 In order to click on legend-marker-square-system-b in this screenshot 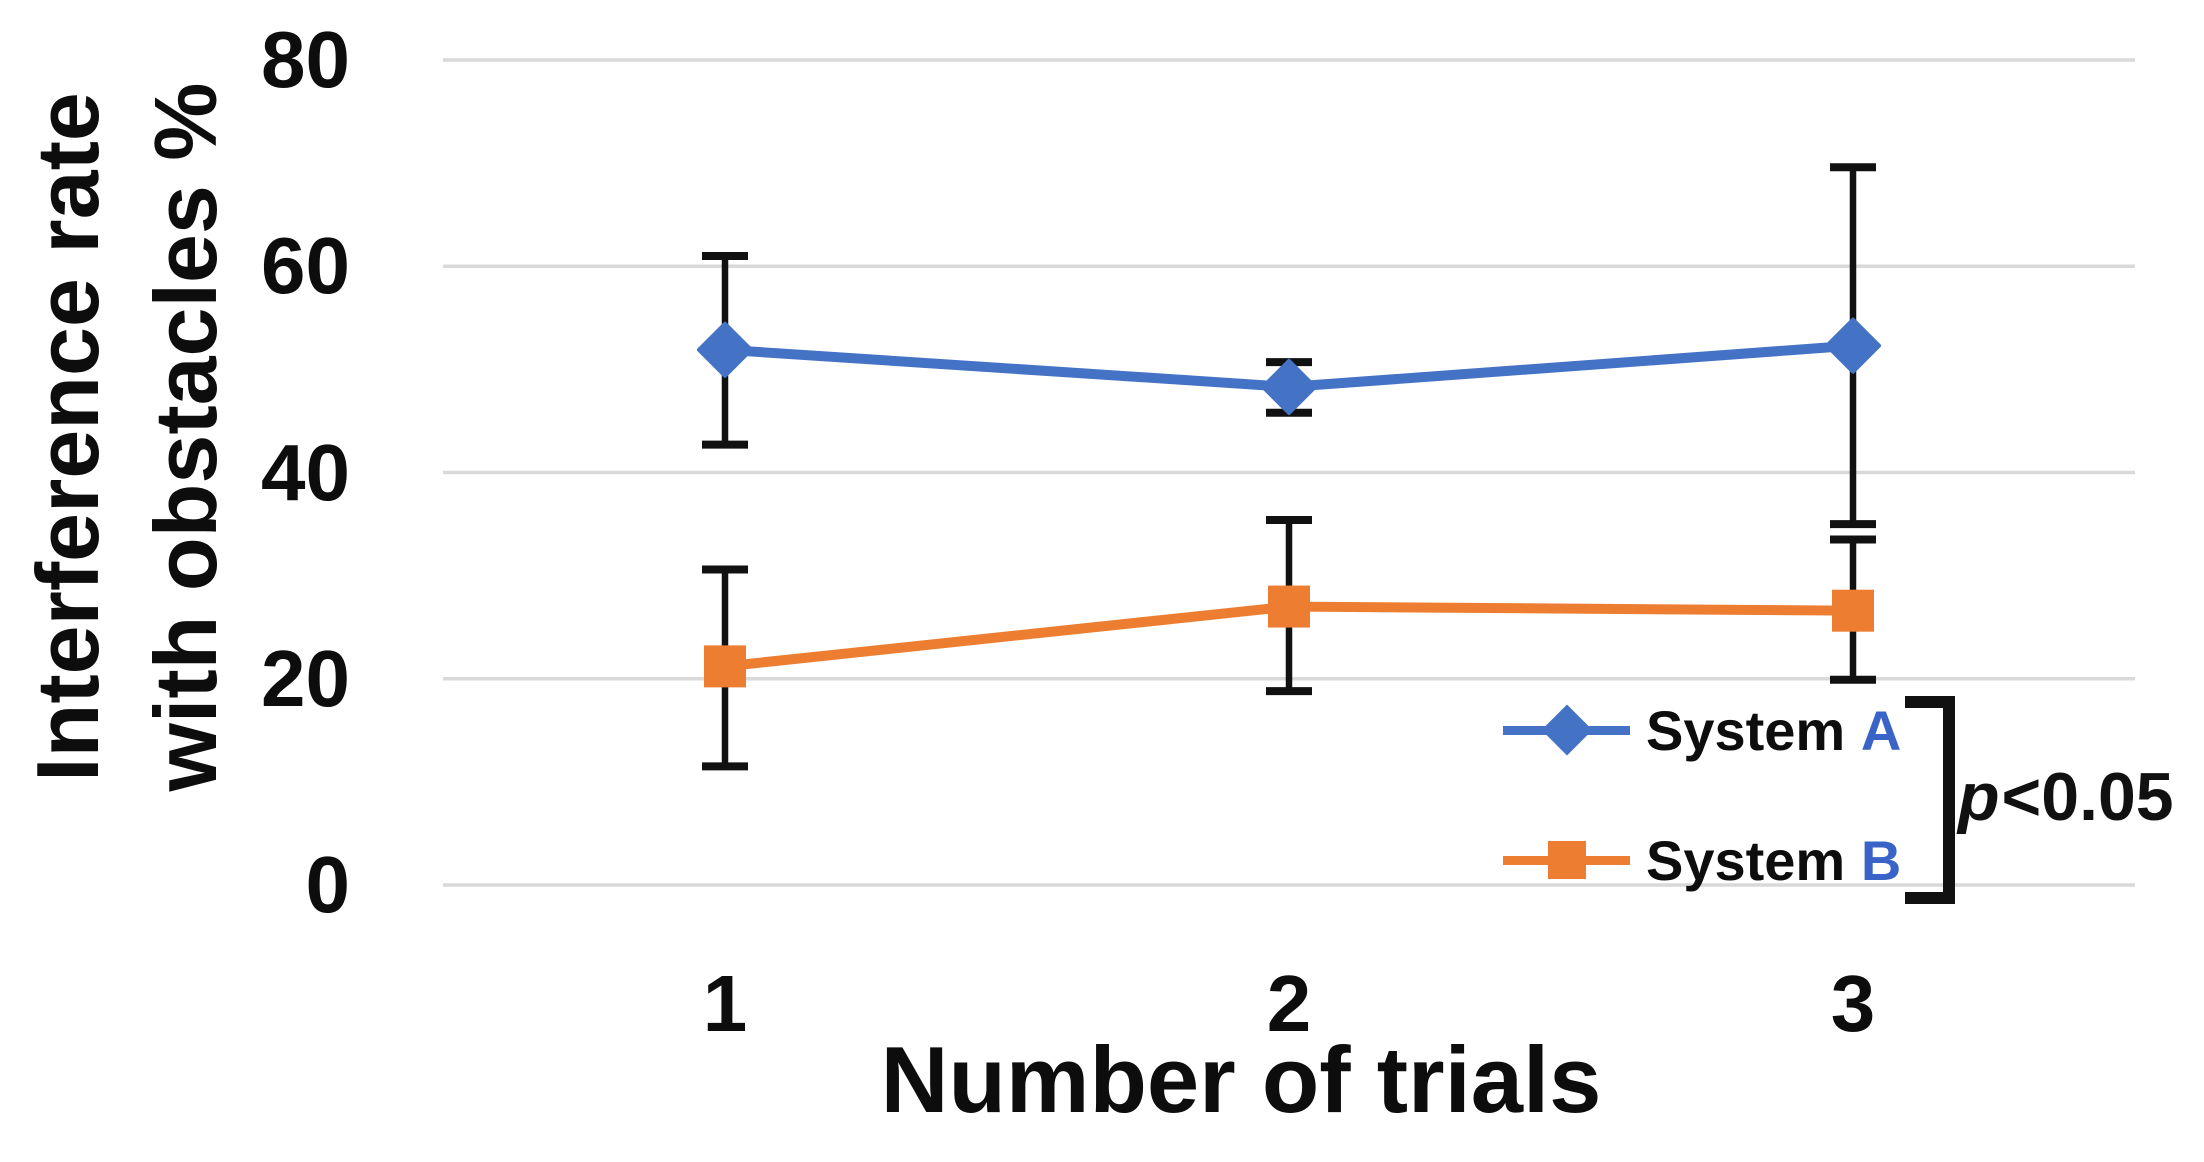, I will do `click(1566, 860)`.